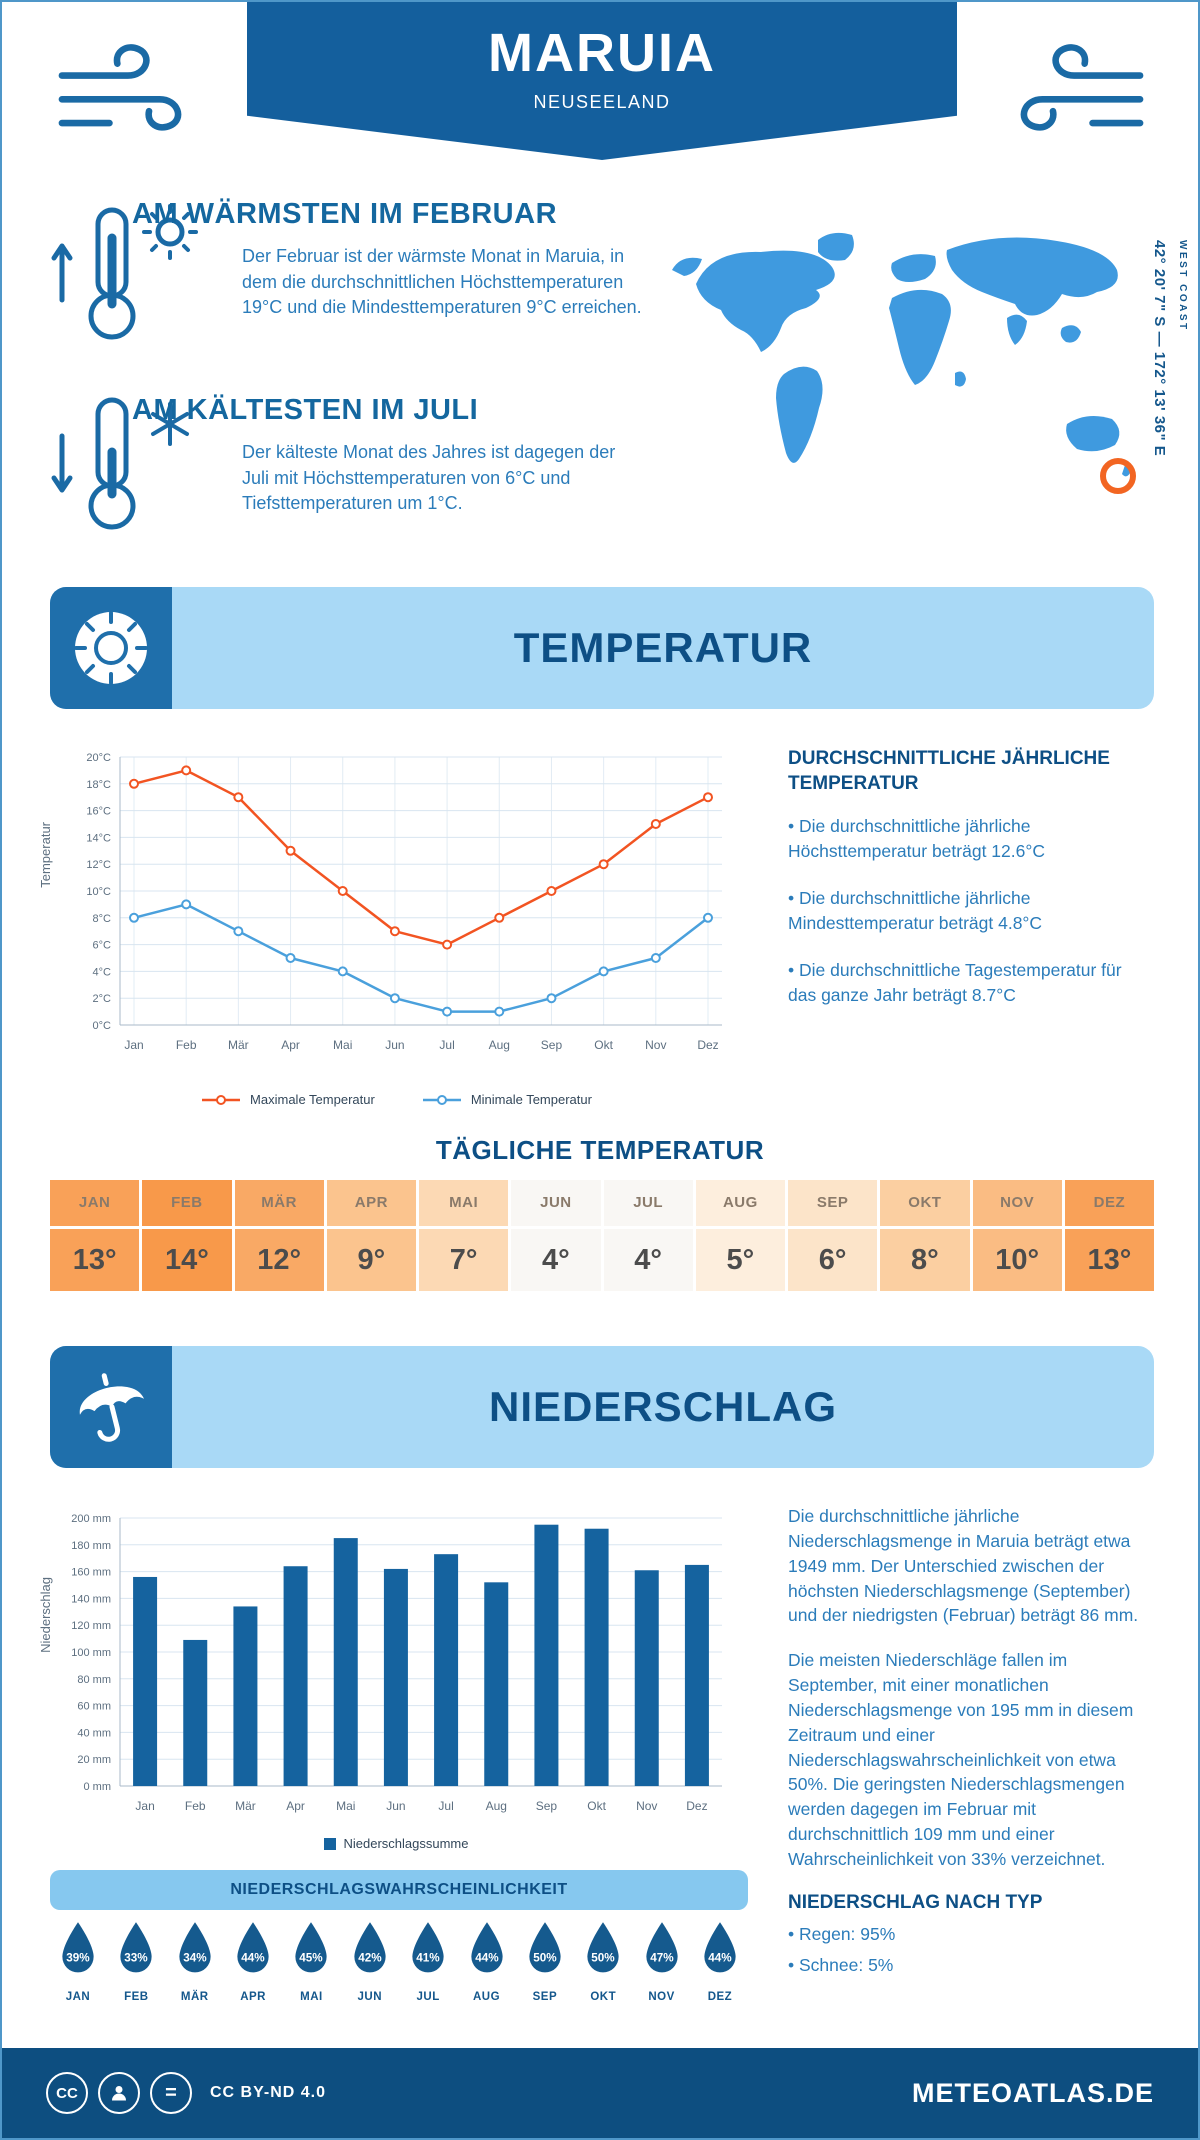 The width and height of the screenshot is (1200, 2140). I want to click on precip-chart-y-axis-title: Niederschlag, so click(45, 1615).